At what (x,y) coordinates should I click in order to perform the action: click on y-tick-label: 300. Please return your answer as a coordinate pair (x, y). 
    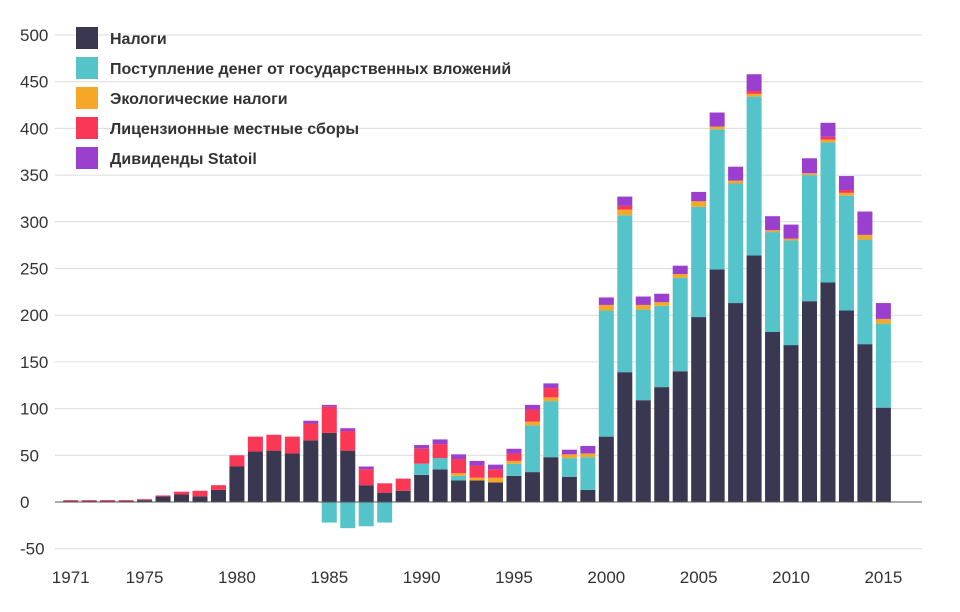
    Looking at the image, I should click on (34, 222).